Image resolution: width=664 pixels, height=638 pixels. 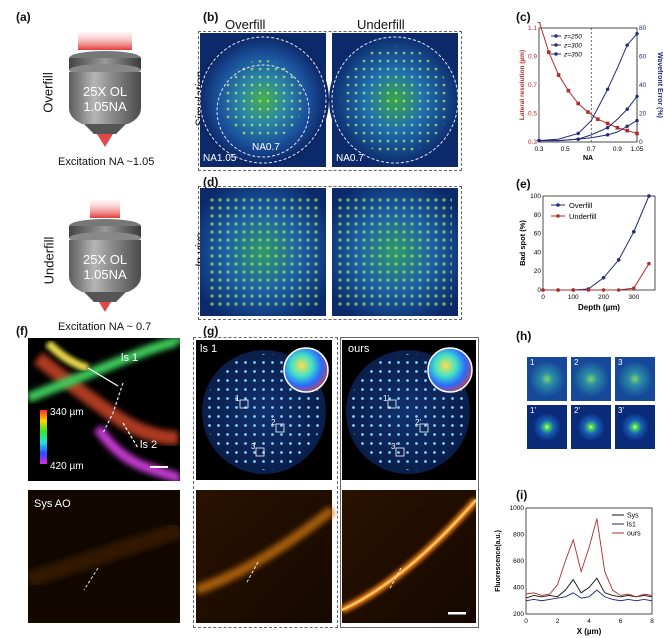 I want to click on chart-c-xtick: 0.5, so click(x=565, y=149).